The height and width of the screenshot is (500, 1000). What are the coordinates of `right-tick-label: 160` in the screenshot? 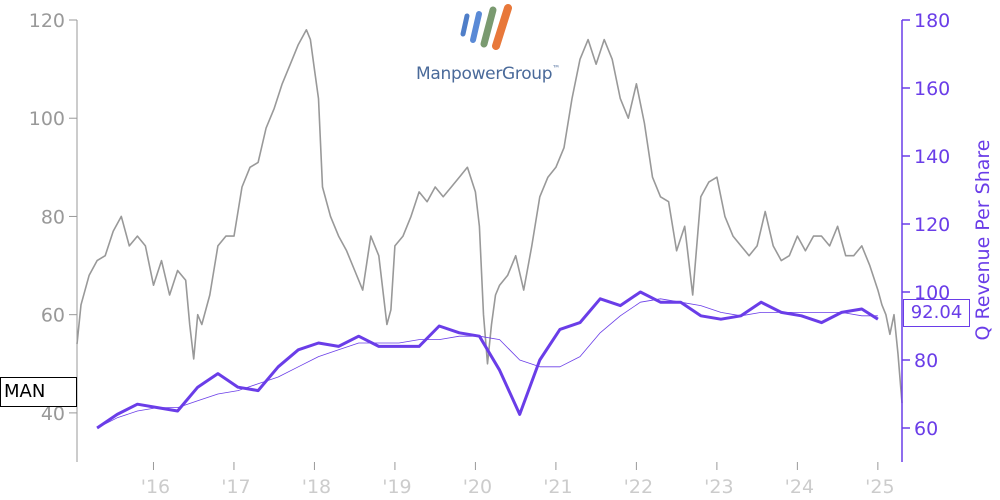 It's located at (932, 89).